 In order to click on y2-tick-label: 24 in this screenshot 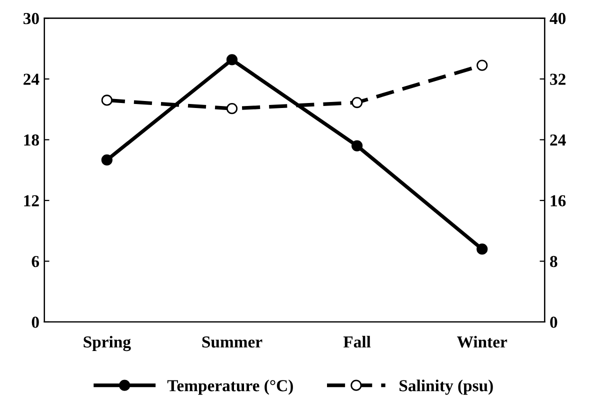, I will do `click(558, 140)`.